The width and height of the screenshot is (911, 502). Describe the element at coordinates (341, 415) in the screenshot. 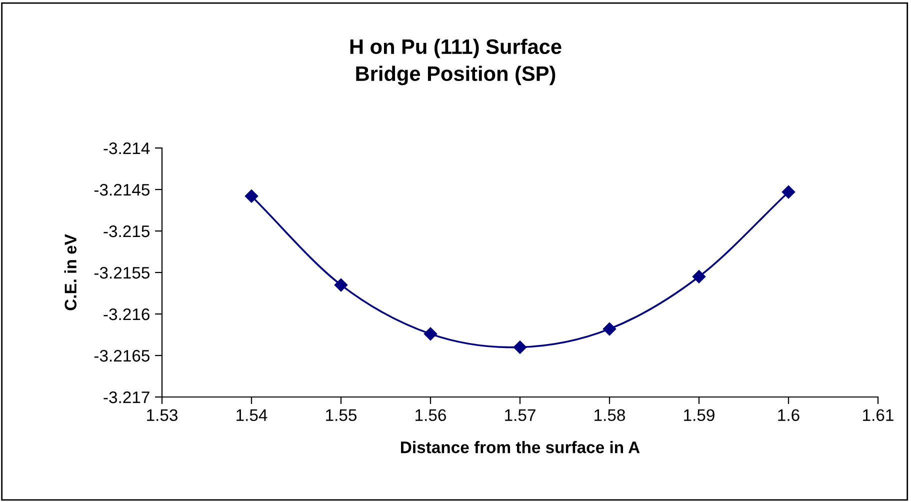

I see `x-tick-label: 1.55` at that location.